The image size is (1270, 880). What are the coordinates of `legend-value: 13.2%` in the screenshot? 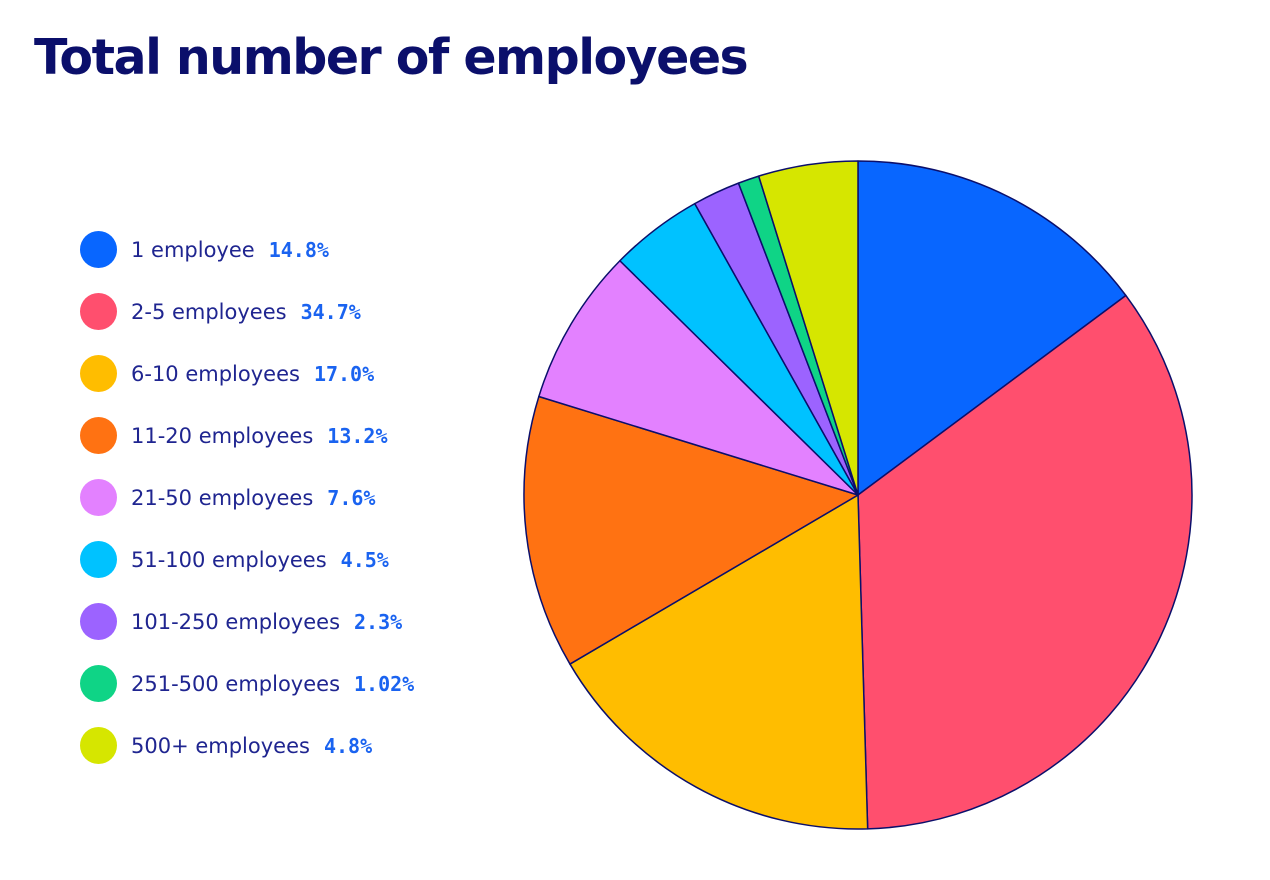 It's located at (357, 435).